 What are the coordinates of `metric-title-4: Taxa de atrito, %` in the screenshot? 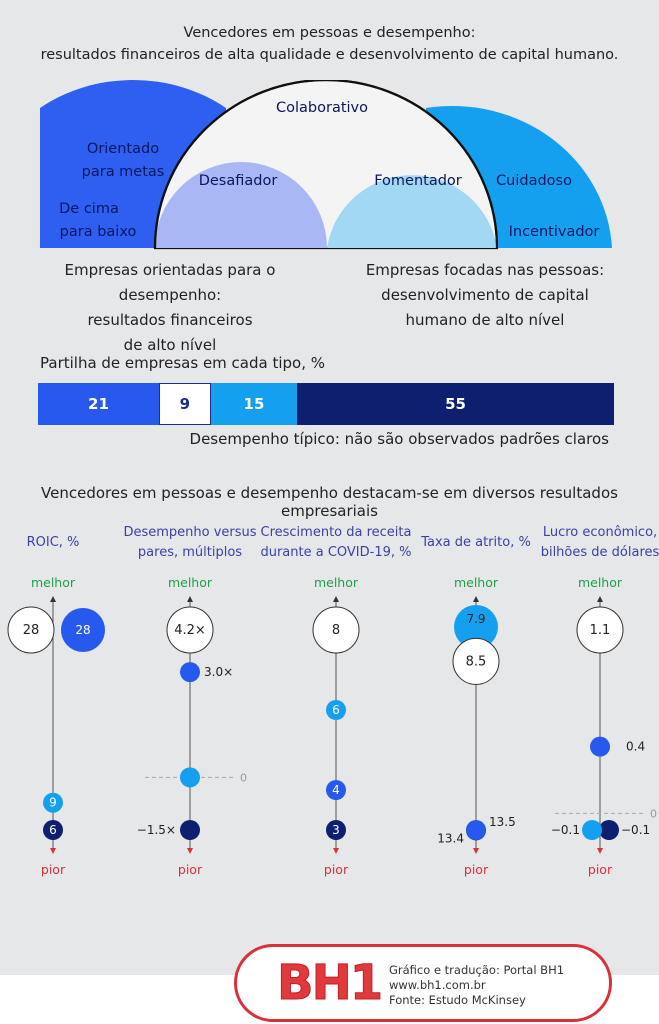 It's located at (475, 542).